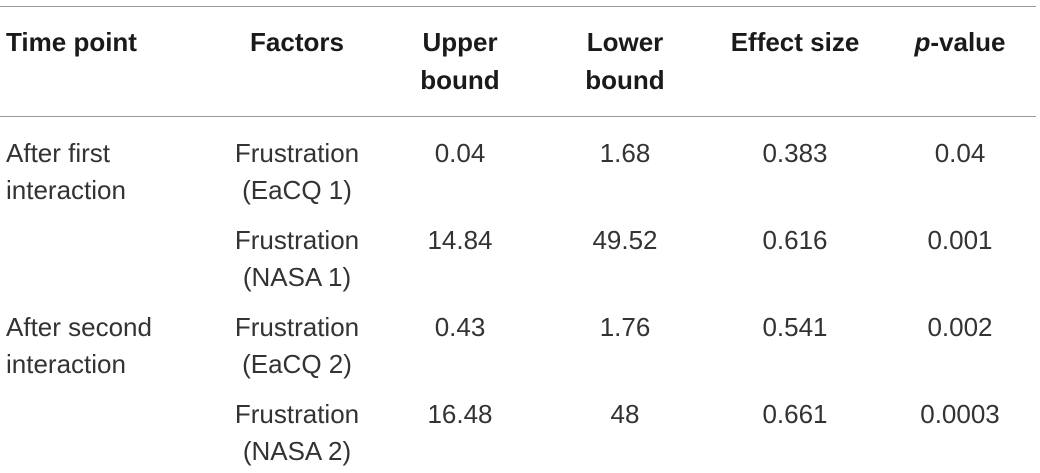  What do you see at coordinates (960, 153) in the screenshot?
I see `row1-pvalue: 0.04` at bounding box center [960, 153].